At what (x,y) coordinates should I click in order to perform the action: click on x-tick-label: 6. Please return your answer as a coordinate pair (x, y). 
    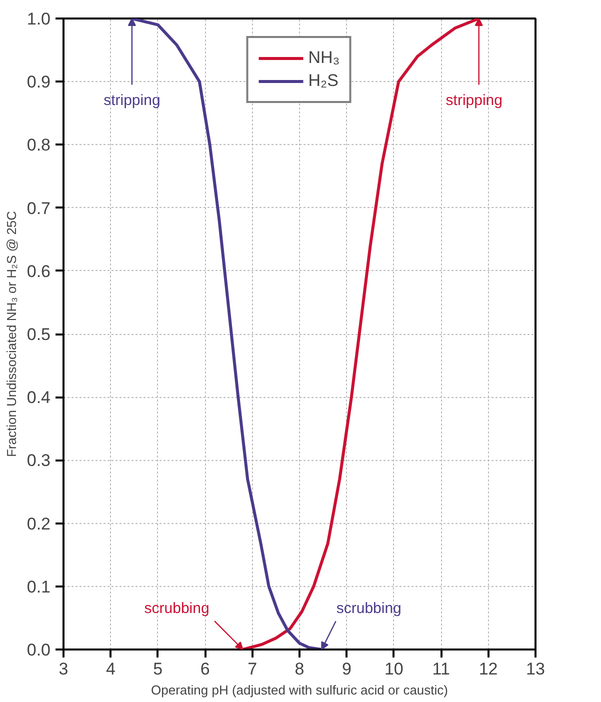
    Looking at the image, I should click on (205, 669).